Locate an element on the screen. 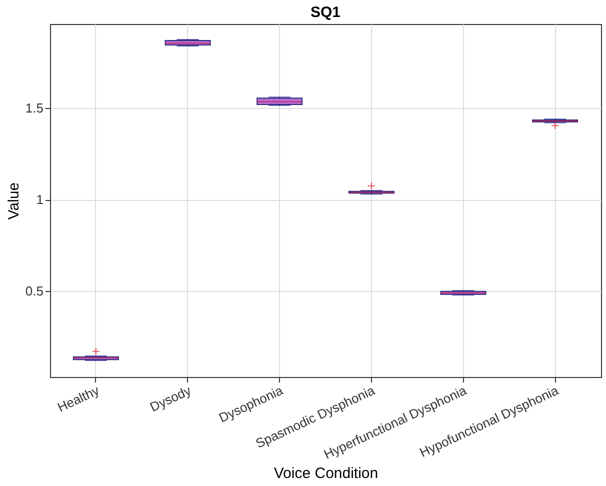  y-tick-label: 0.5 is located at coordinates (34, 291).